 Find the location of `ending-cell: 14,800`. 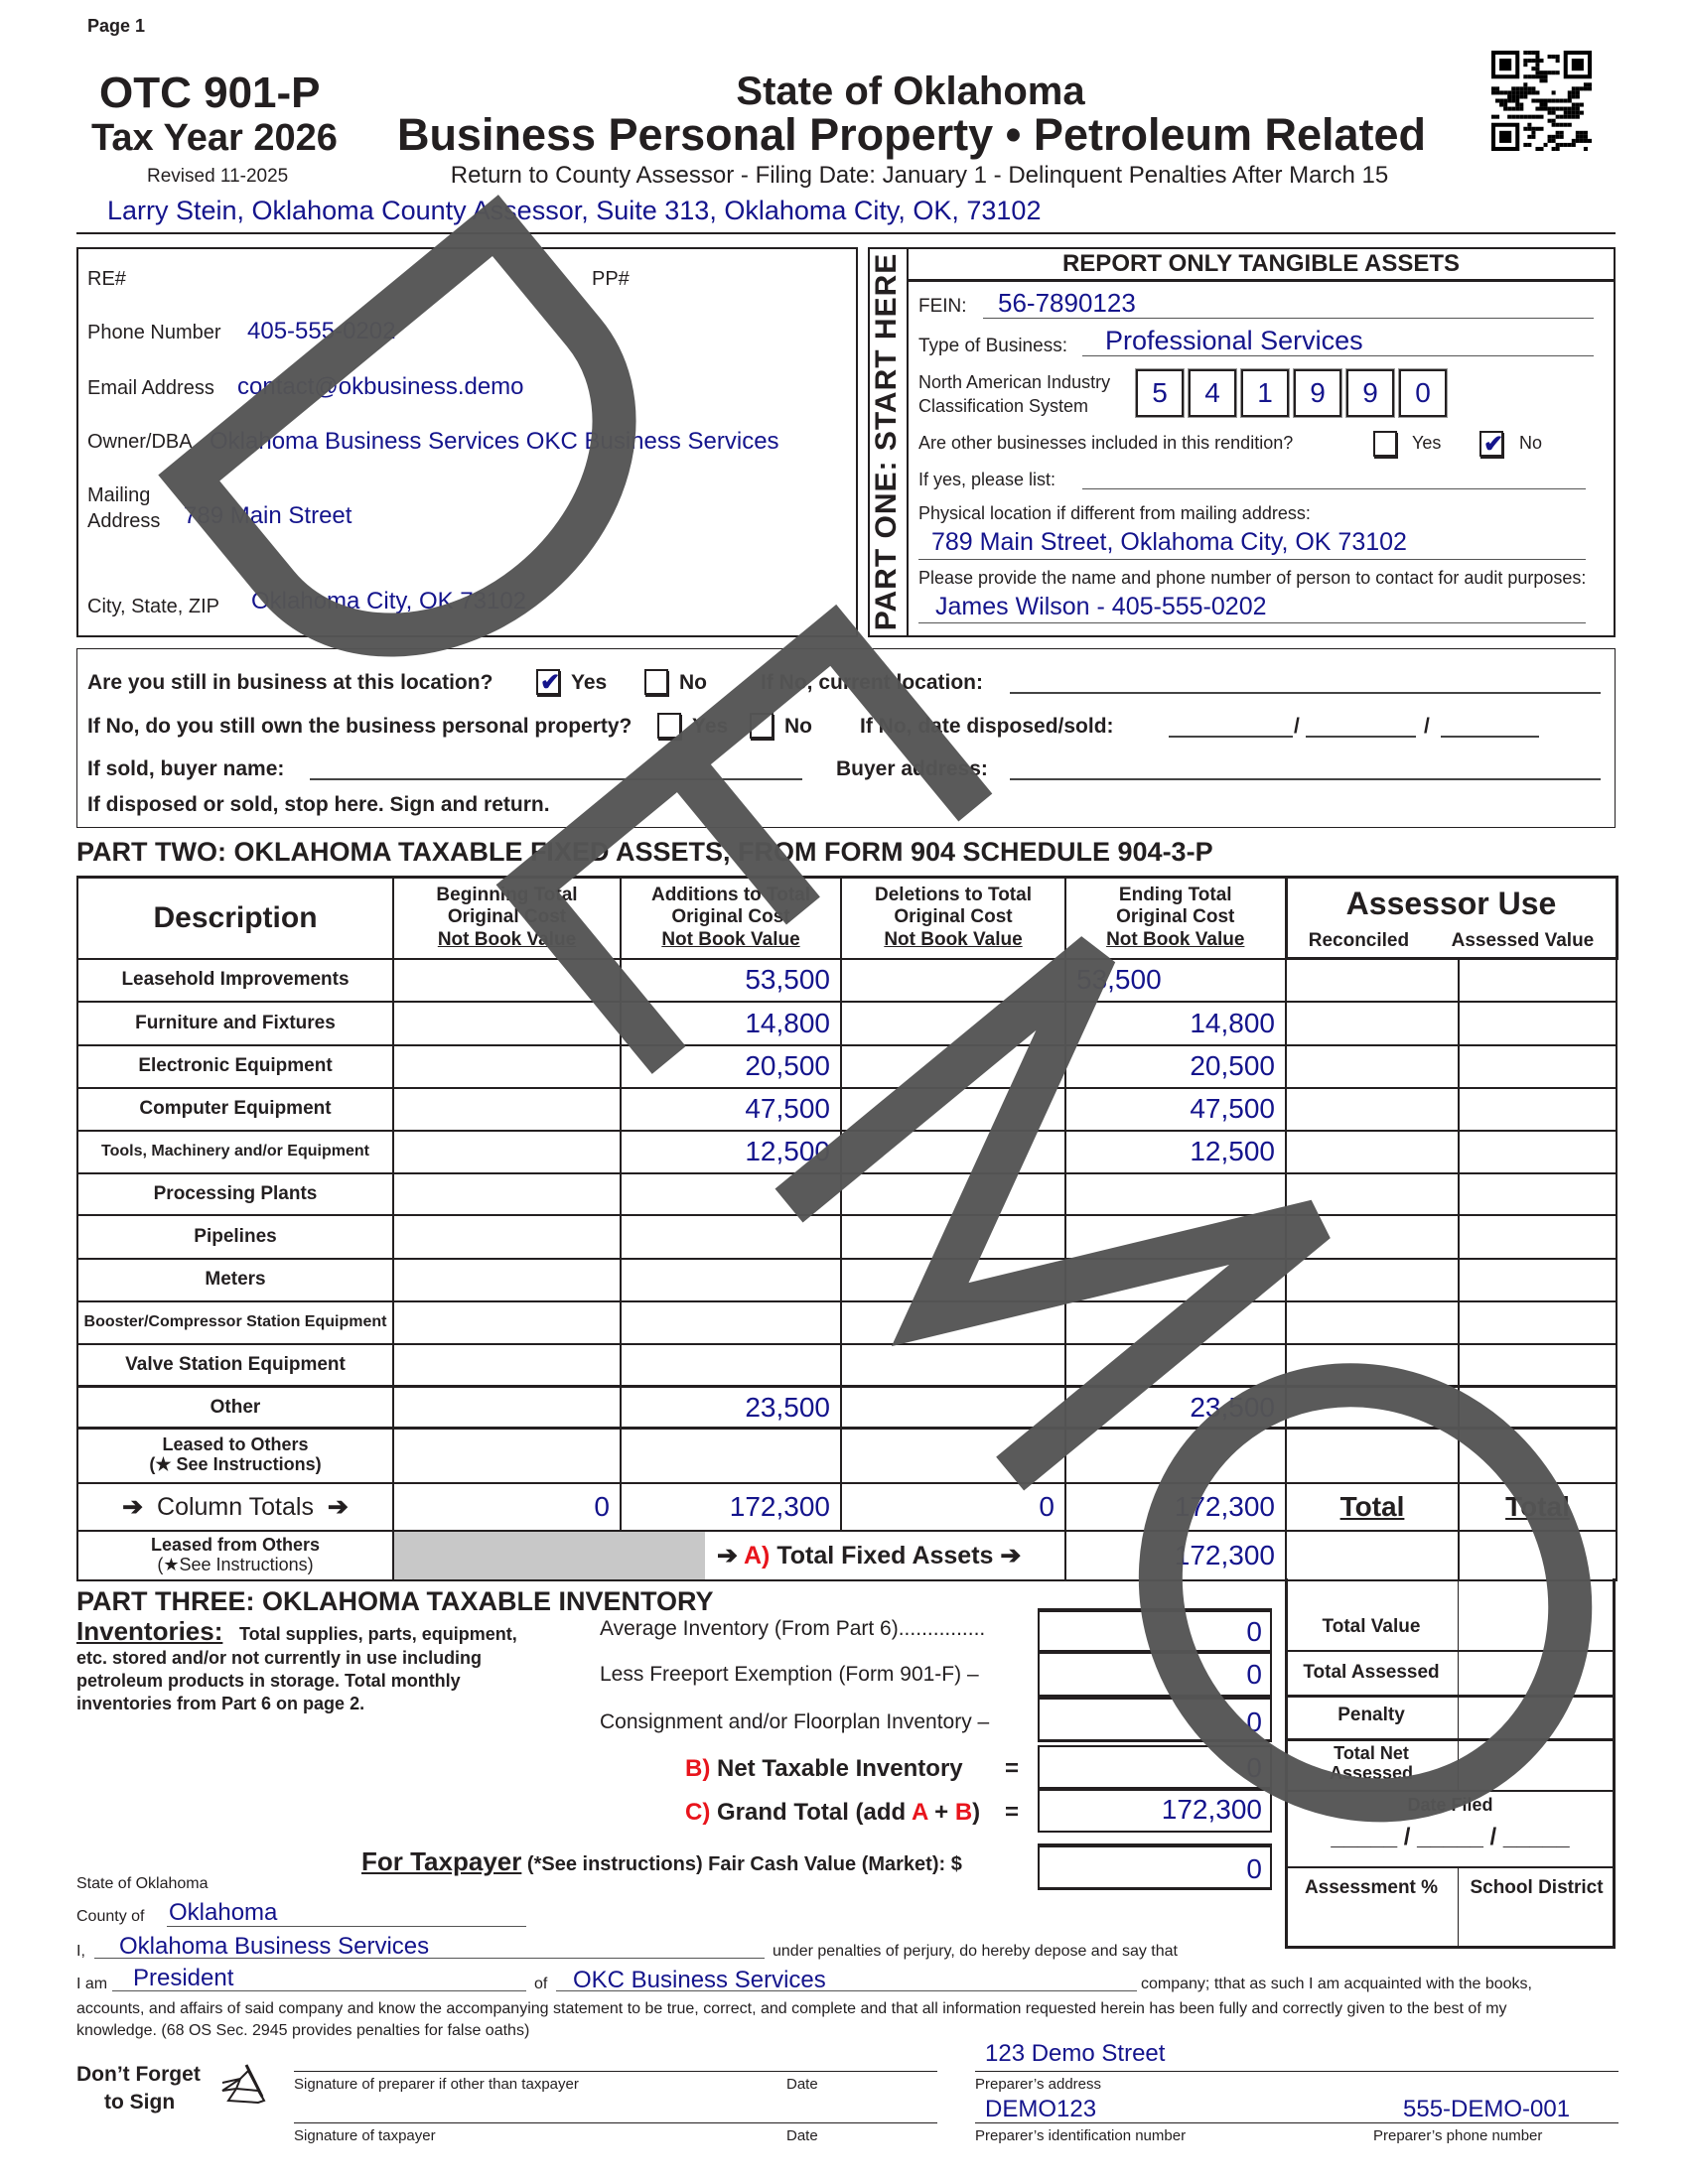

ending-cell: 14,800 is located at coordinates (1175, 1023).